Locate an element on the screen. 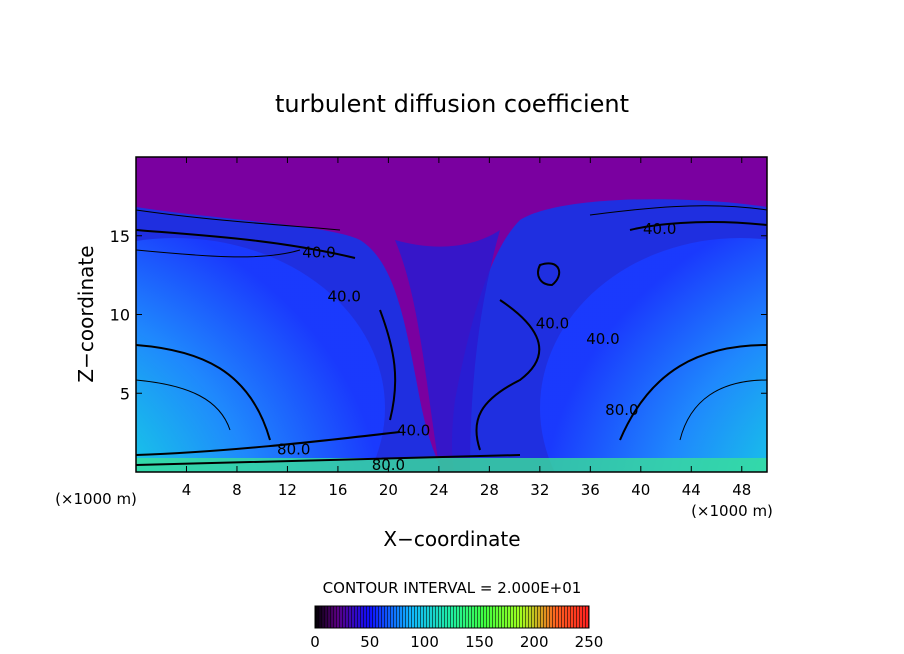 The width and height of the screenshot is (904, 654). x-unit-label-right: (×1000 m) is located at coordinates (732, 511).